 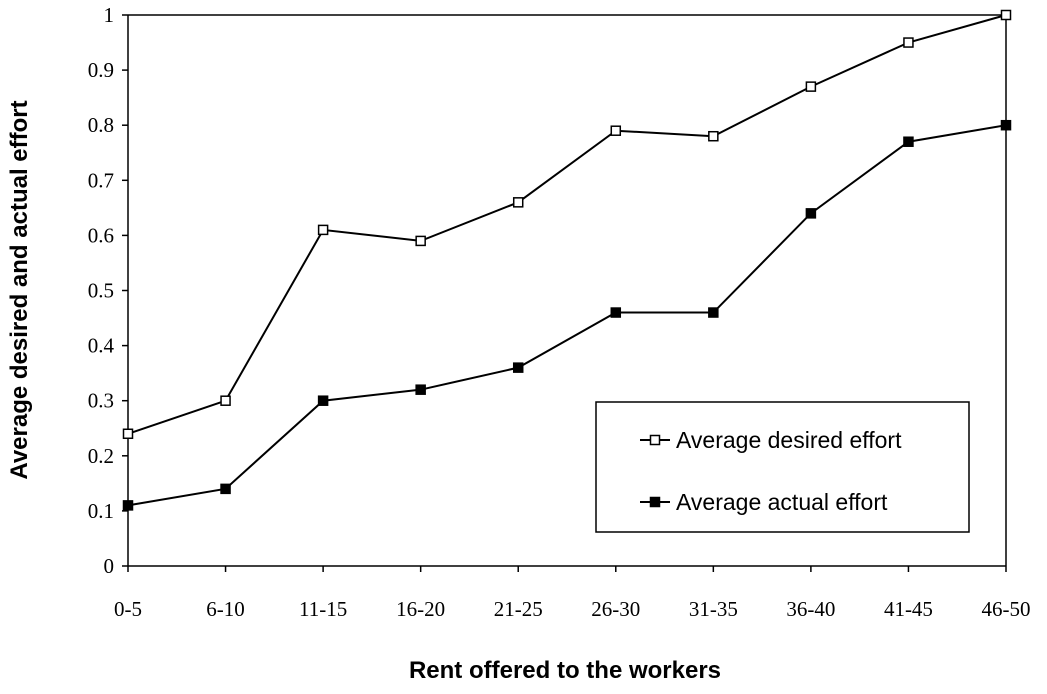 What do you see at coordinates (128, 609) in the screenshot?
I see `x-tick-label: 0-5` at bounding box center [128, 609].